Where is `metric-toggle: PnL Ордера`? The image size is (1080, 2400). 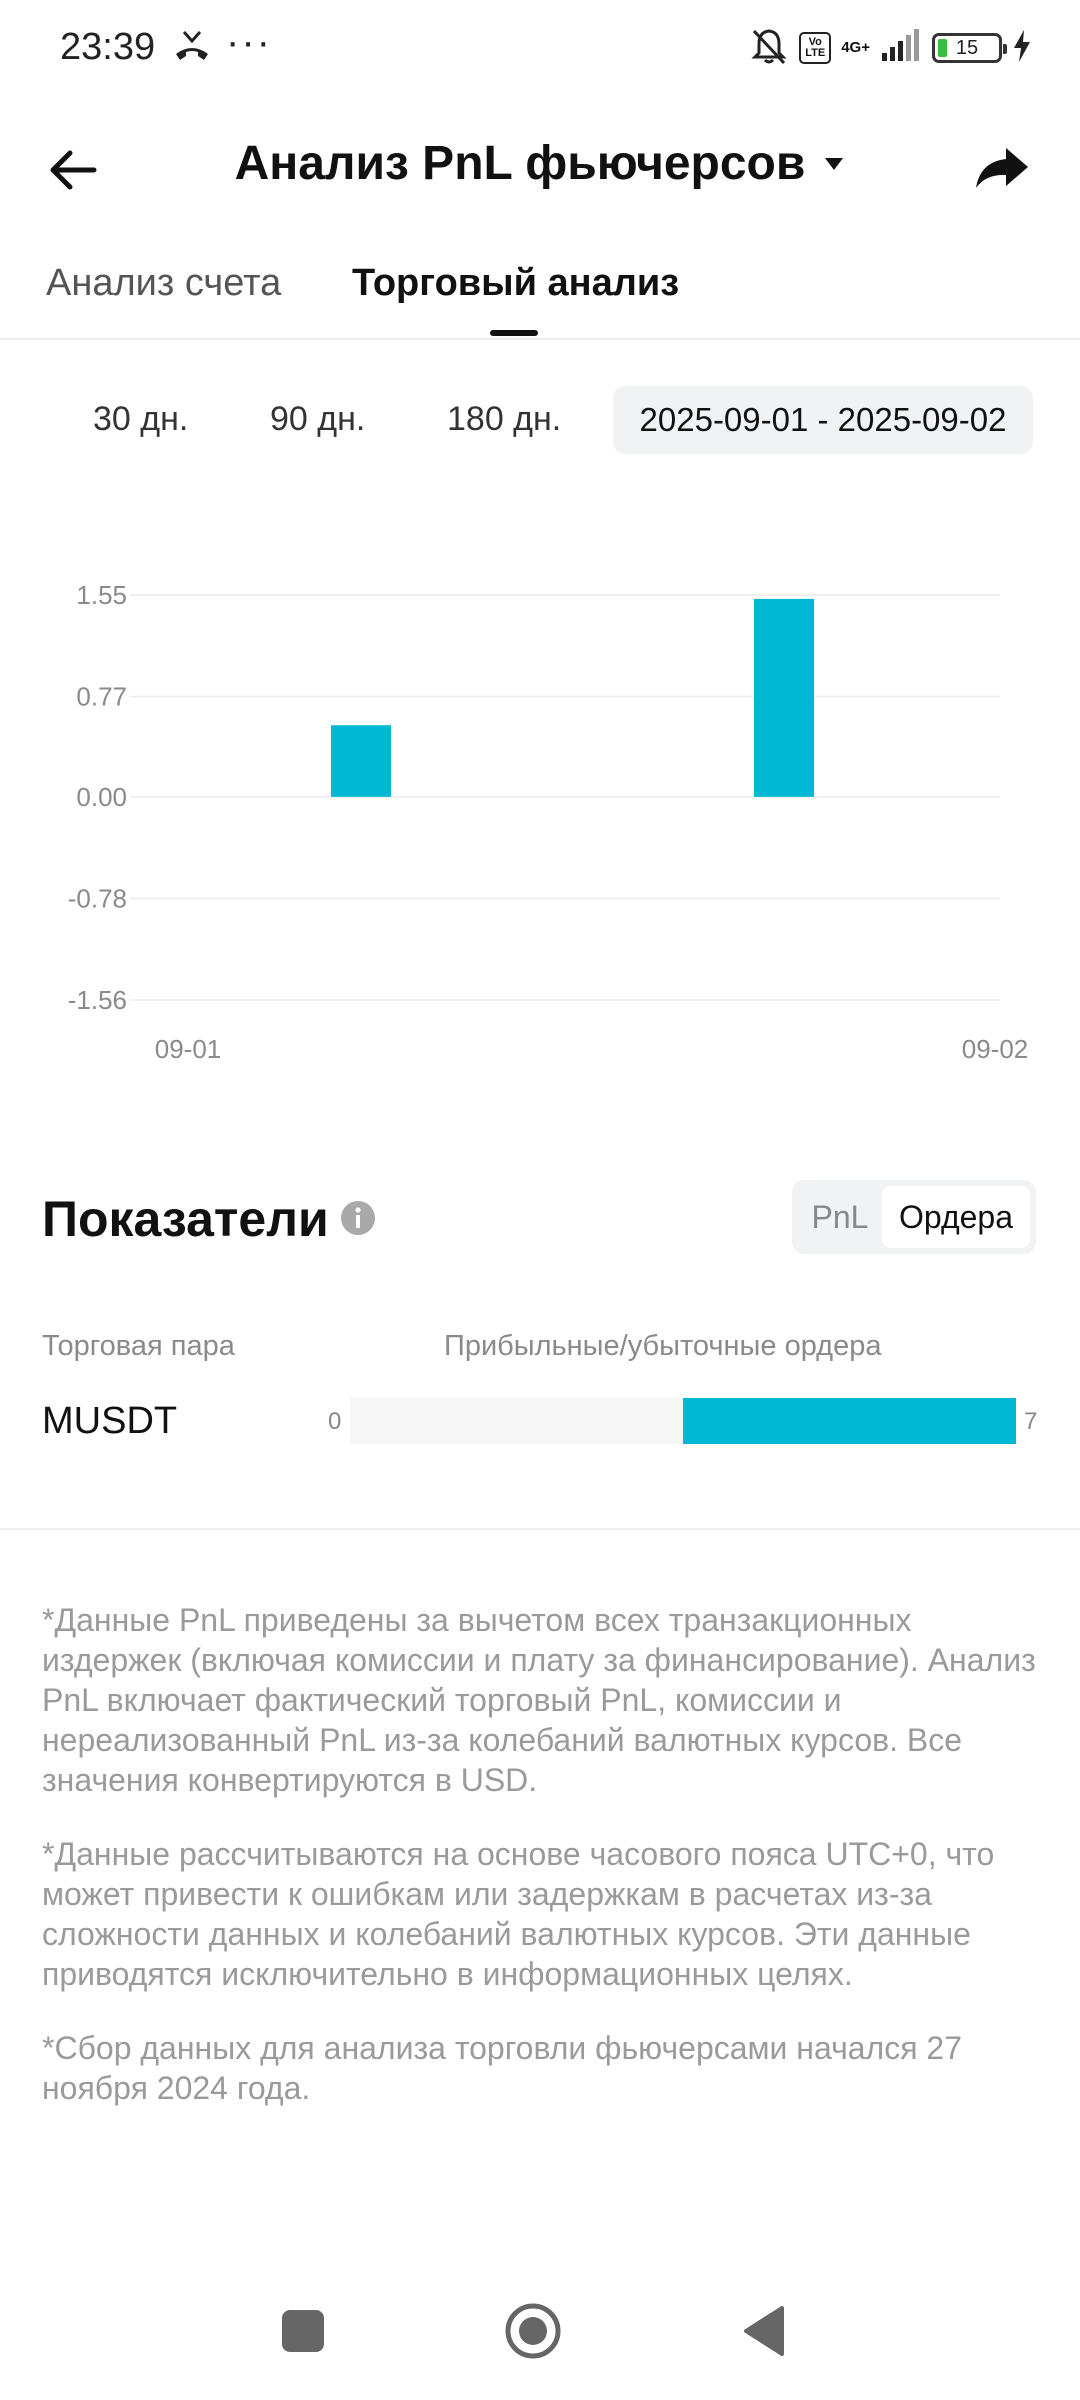
metric-toggle: PnL Ордера is located at coordinates (914, 1217).